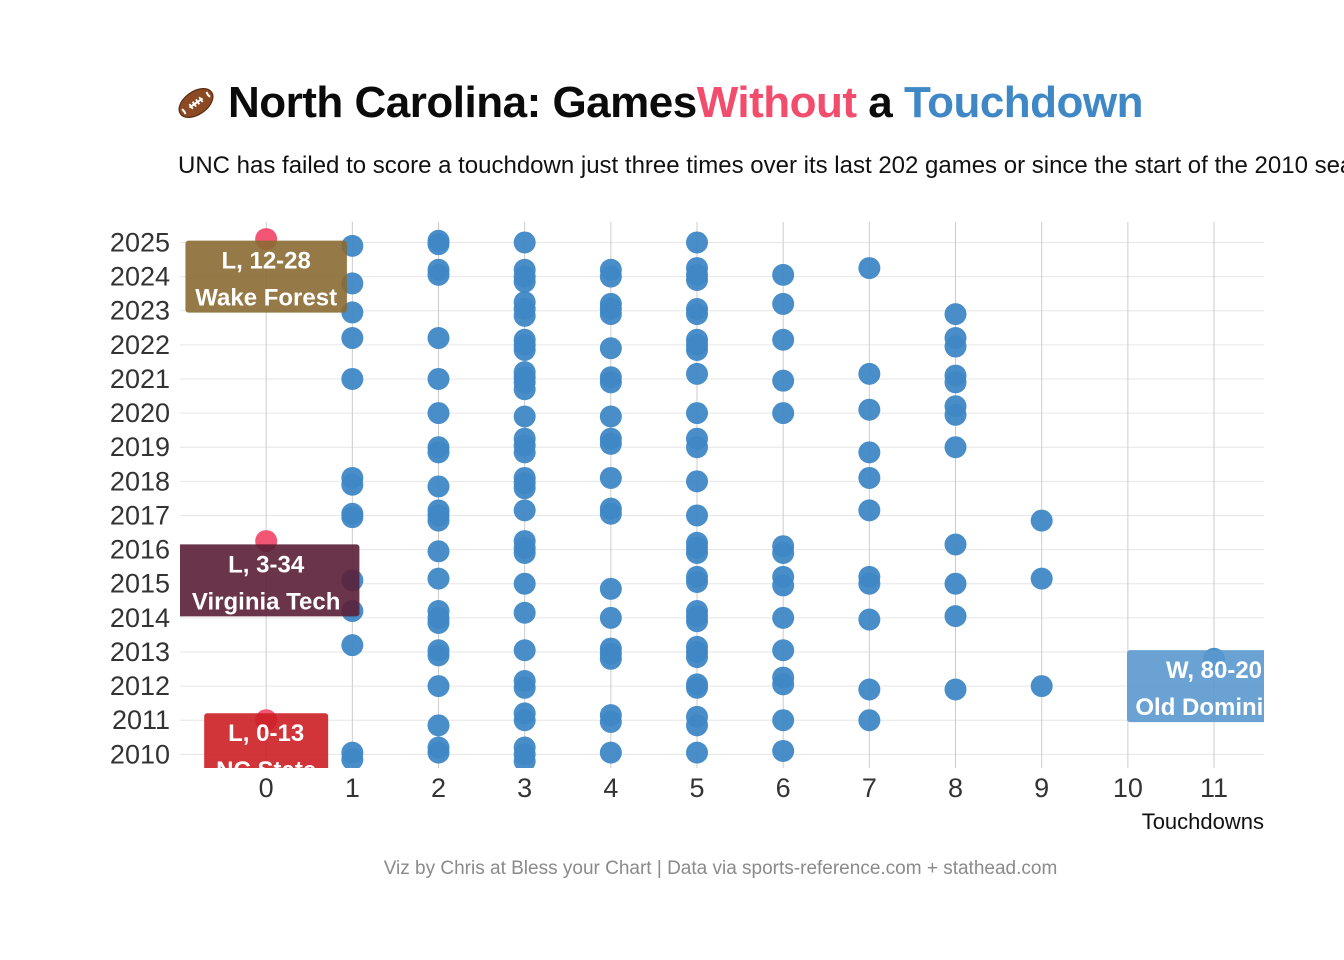 The height and width of the screenshot is (960, 1344). Describe the element at coordinates (1214, 670) in the screenshot. I see `label-old-dominion-score: W, 80-20` at that location.